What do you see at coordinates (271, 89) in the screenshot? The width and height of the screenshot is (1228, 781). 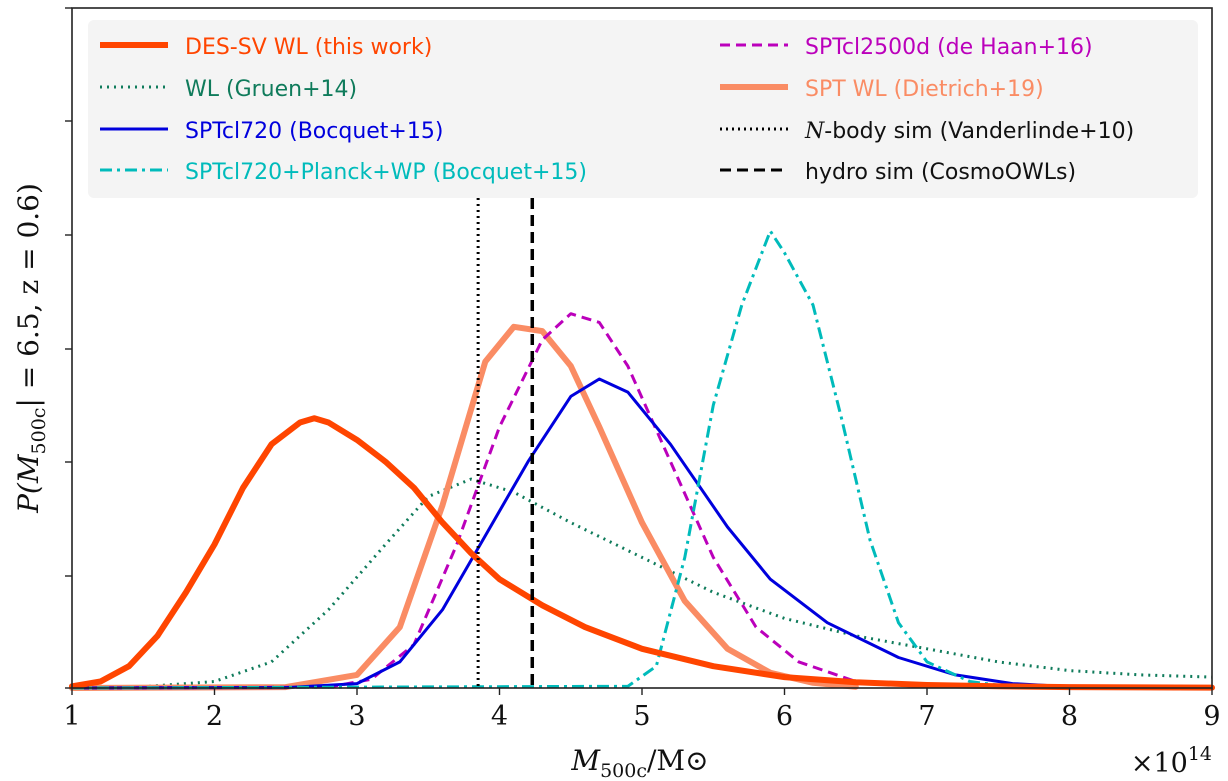 I see `legend-label-wl-gruen-14: WL (Gruen+14)` at bounding box center [271, 89].